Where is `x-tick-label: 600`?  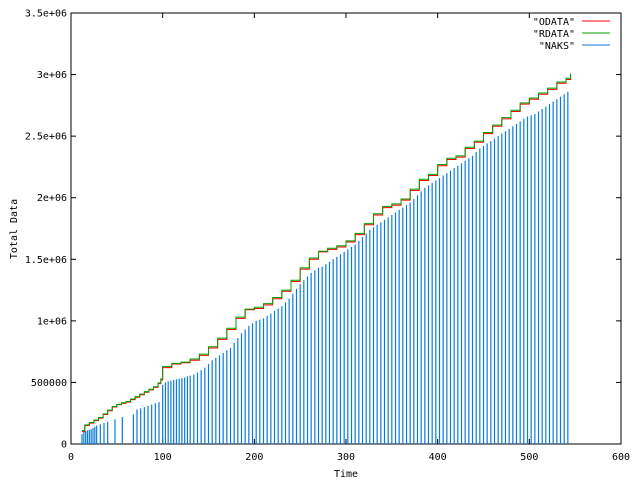
x-tick-label: 600 is located at coordinates (621, 457).